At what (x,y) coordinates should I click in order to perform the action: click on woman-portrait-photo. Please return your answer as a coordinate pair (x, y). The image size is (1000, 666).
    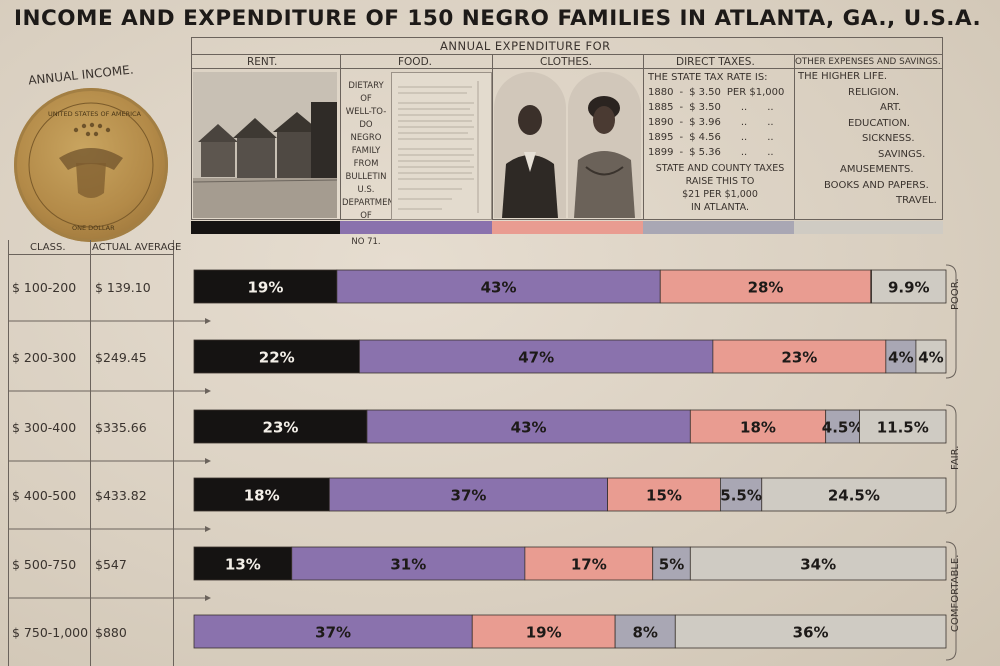
    Looking at the image, I should click on (604, 145).